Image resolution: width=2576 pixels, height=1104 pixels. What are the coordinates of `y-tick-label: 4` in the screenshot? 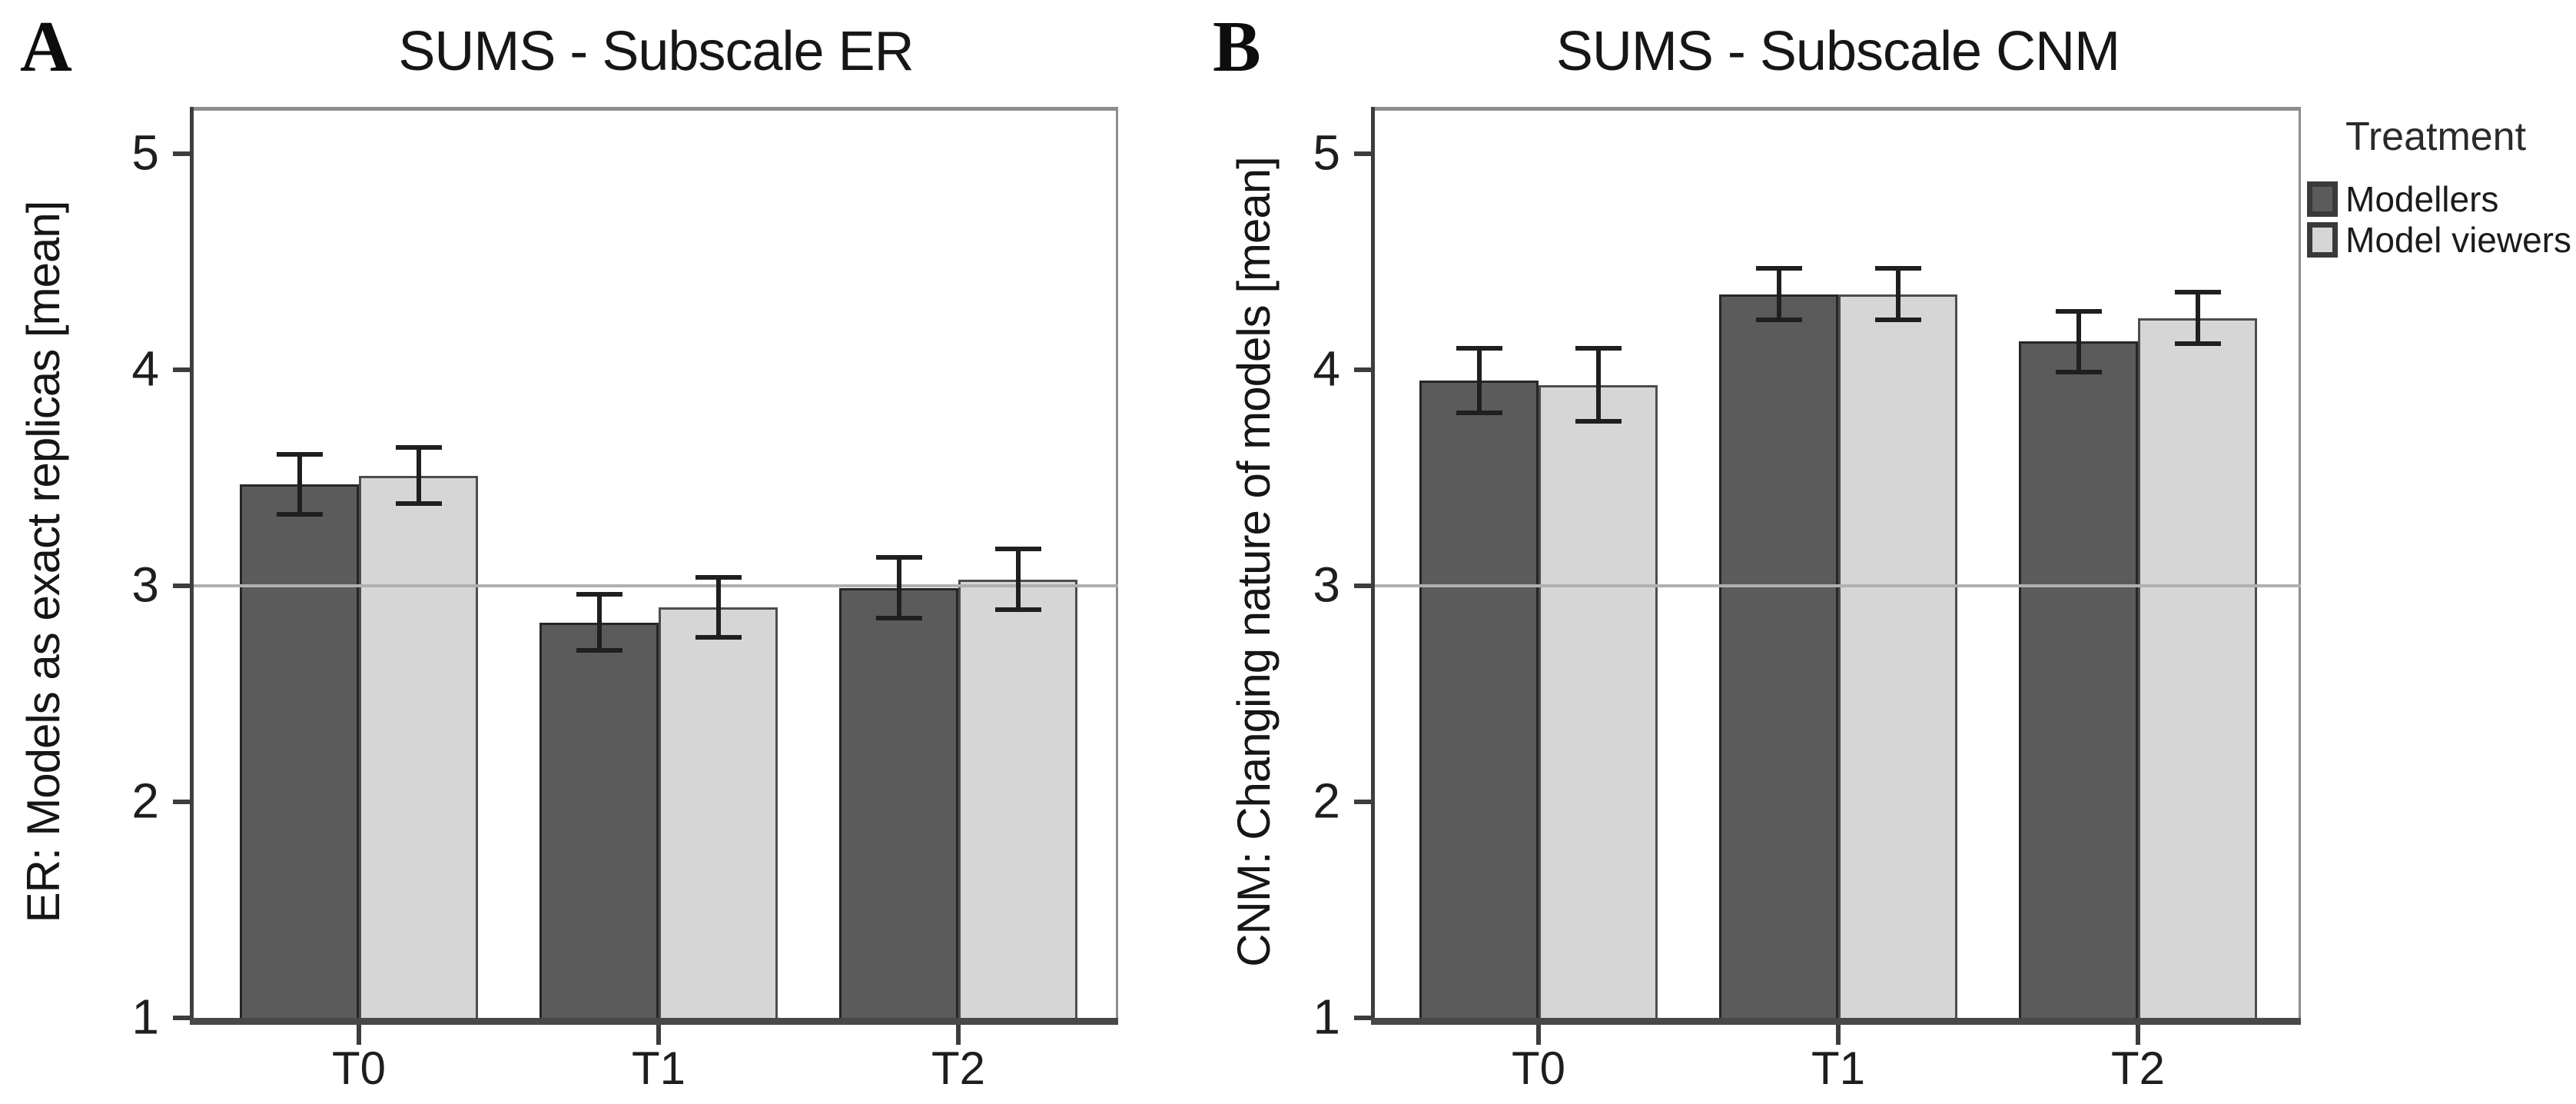 It's located at (145, 369).